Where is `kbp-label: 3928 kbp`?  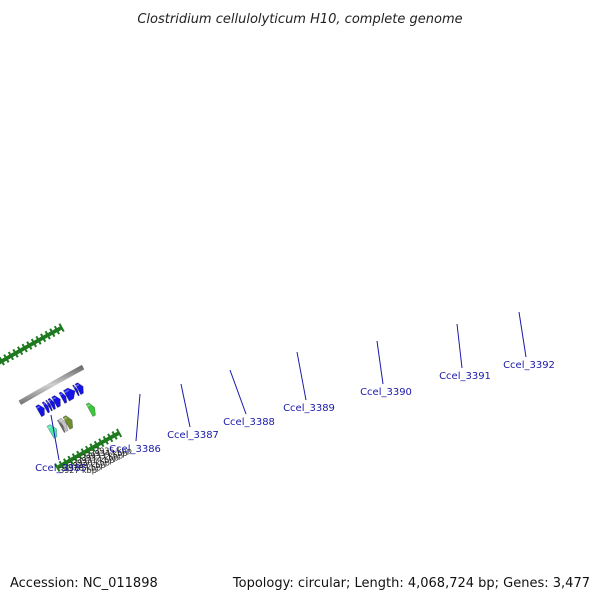
kbp-label: 3928 kbp is located at coordinates (82, 468).